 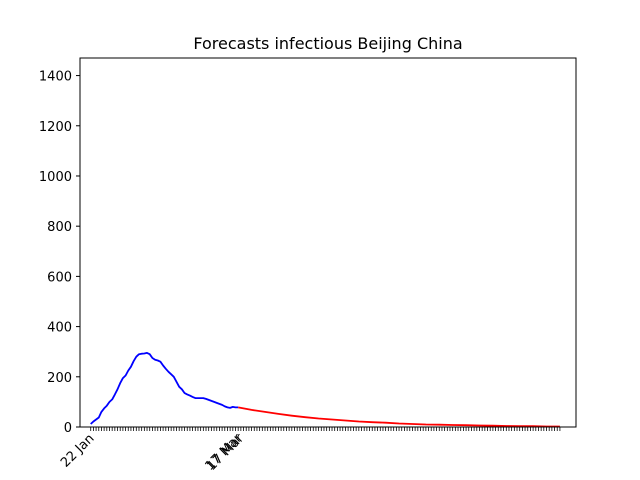 What do you see at coordinates (59, 378) in the screenshot?
I see `y-tick-label: 200` at bounding box center [59, 378].